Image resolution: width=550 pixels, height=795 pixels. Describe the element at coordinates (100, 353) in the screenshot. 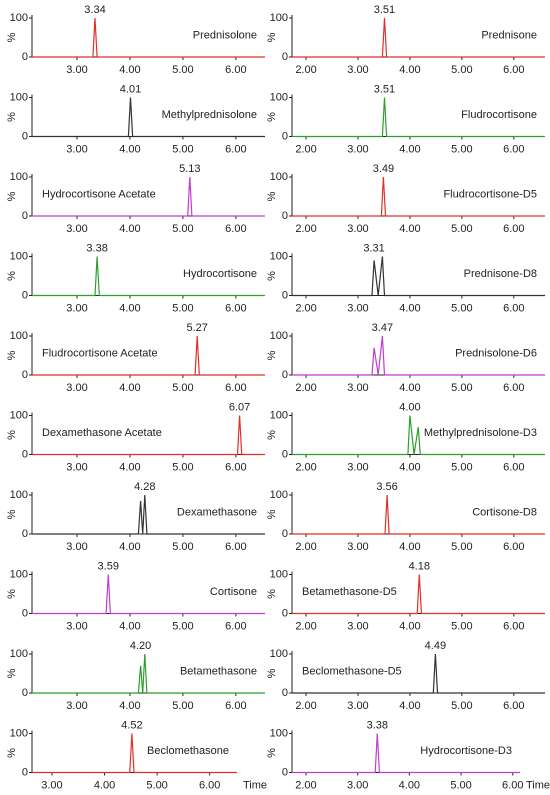

I see `compound-name: Fludrocortisone Acetate` at that location.